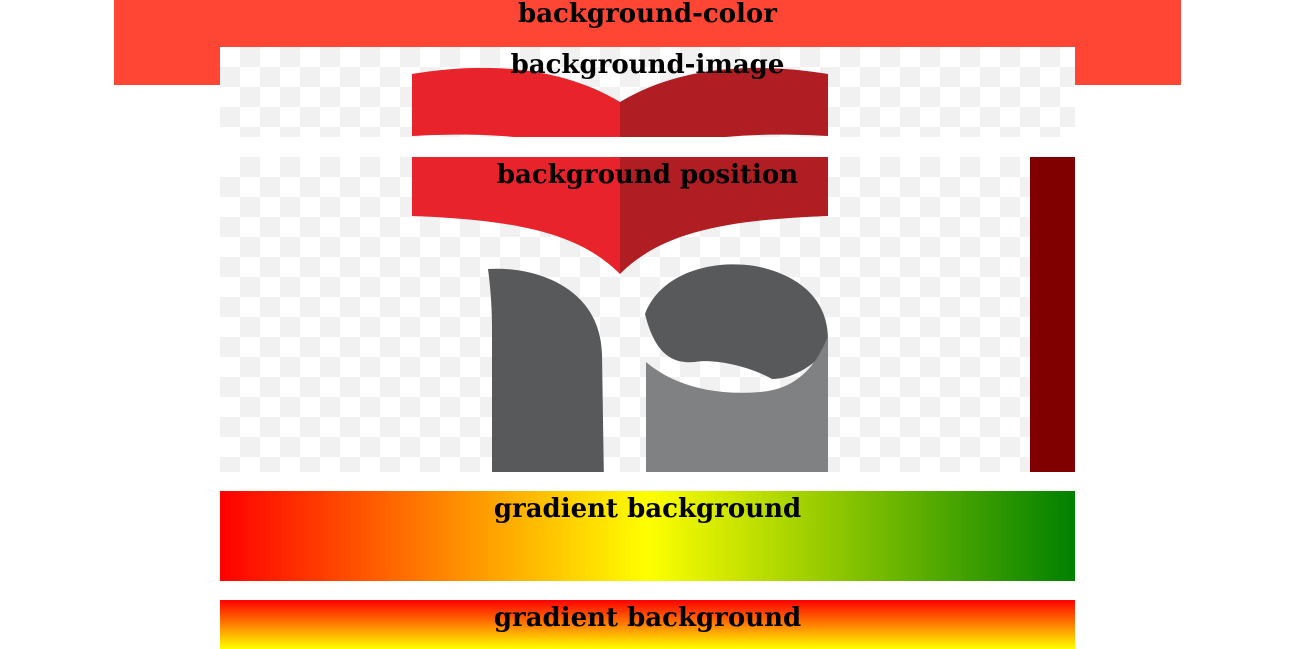 This screenshot has height=649, width=1299. I want to click on background-image-box: background-image, so click(647, 92).